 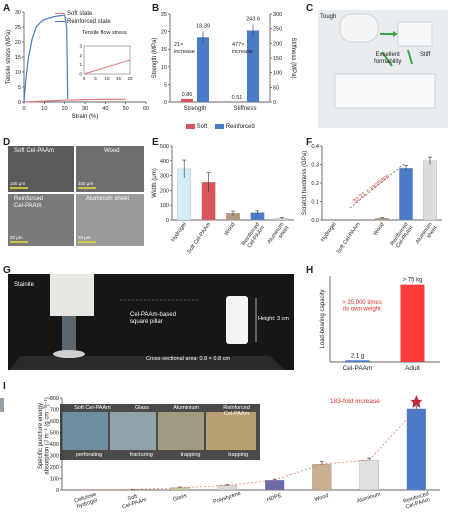 What do you see at coordinates (54, 468) in the screenshot?
I see `chart-i-ytick-label: 200` at bounding box center [54, 468].